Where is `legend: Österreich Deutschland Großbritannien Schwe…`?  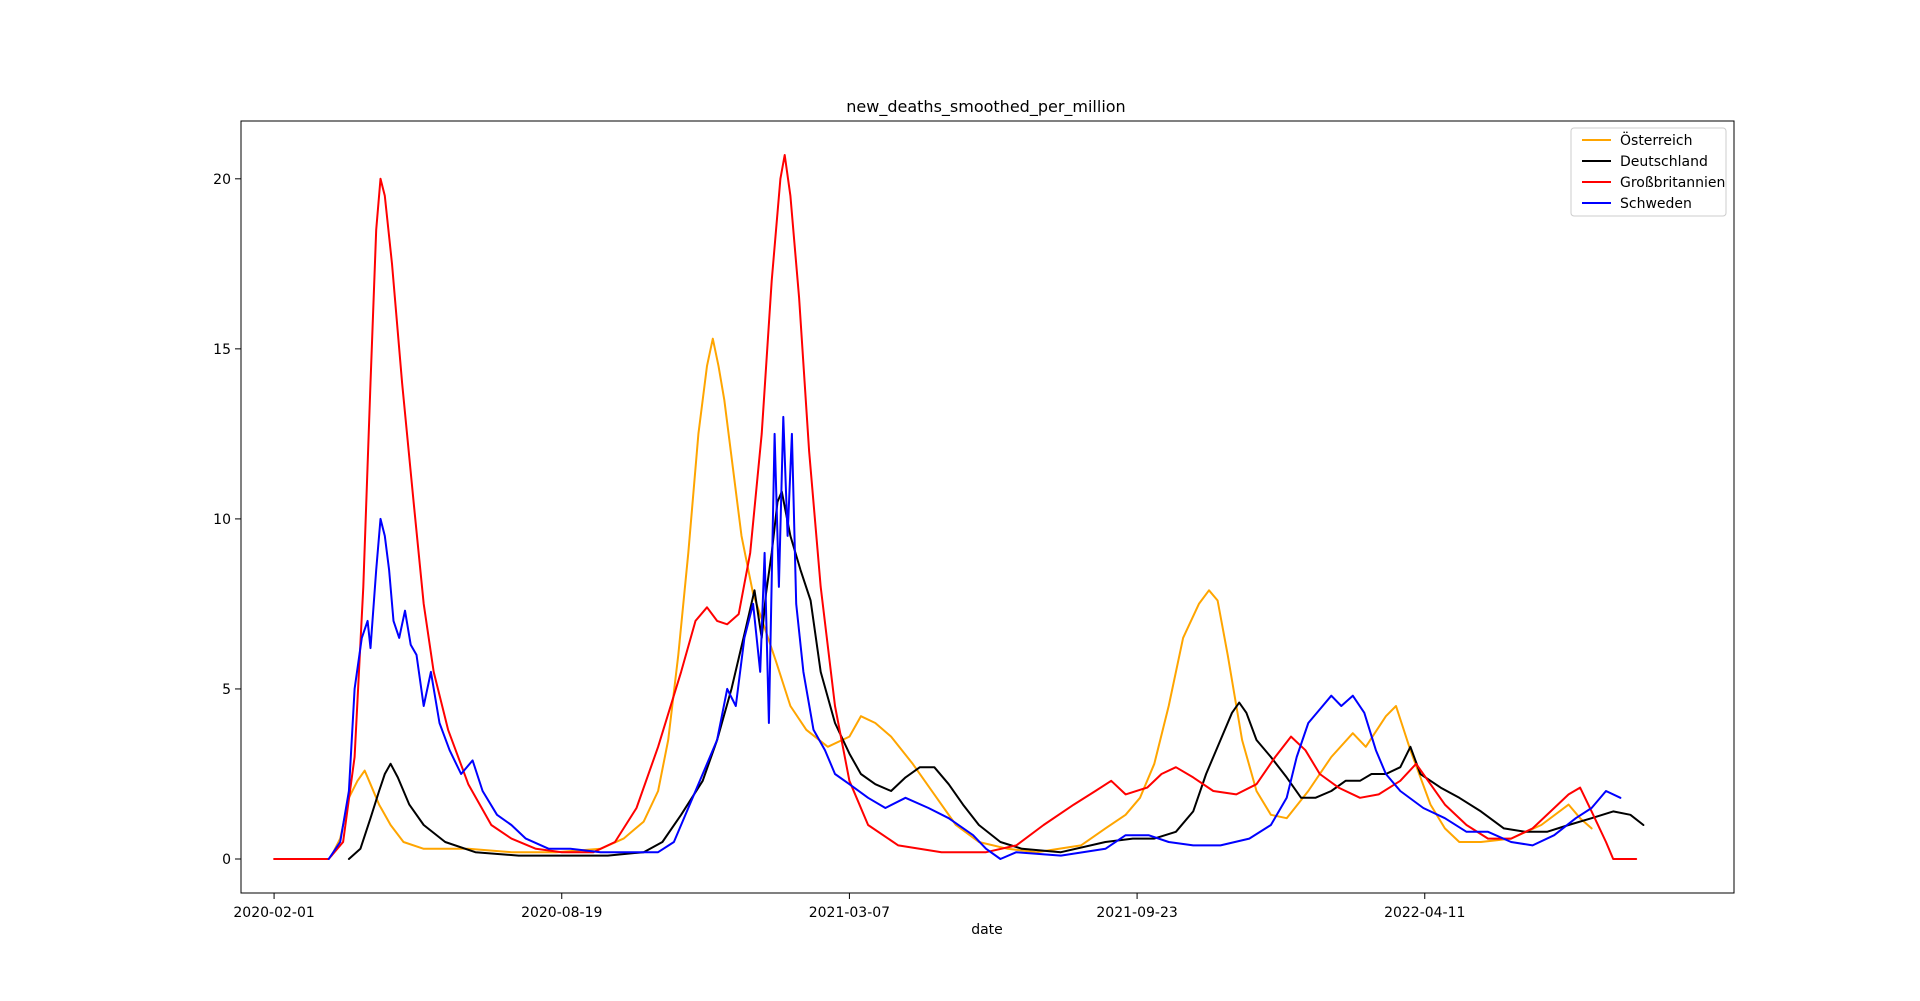 legend: Österreich Deutschland Großbritannien Schwe… is located at coordinates (1648, 172).